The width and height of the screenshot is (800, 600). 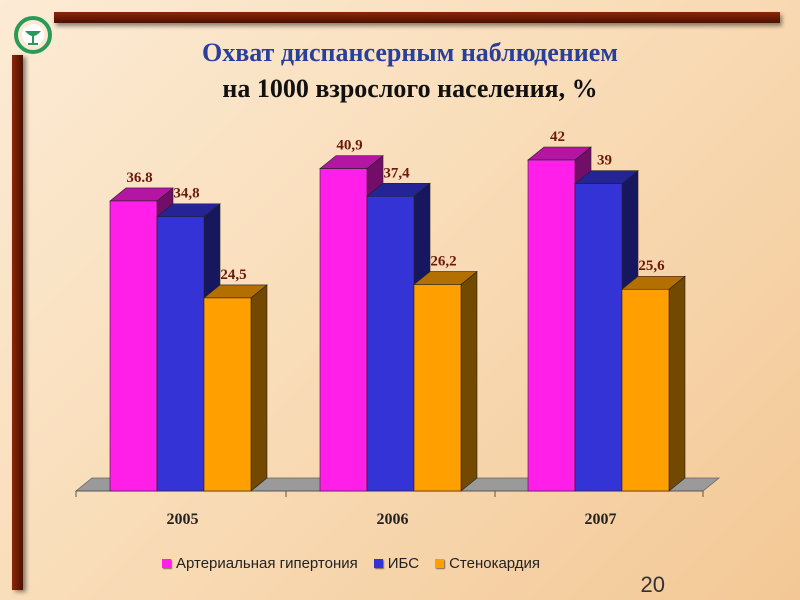 What do you see at coordinates (183, 519) in the screenshot?
I see `x-tick-label: 2005` at bounding box center [183, 519].